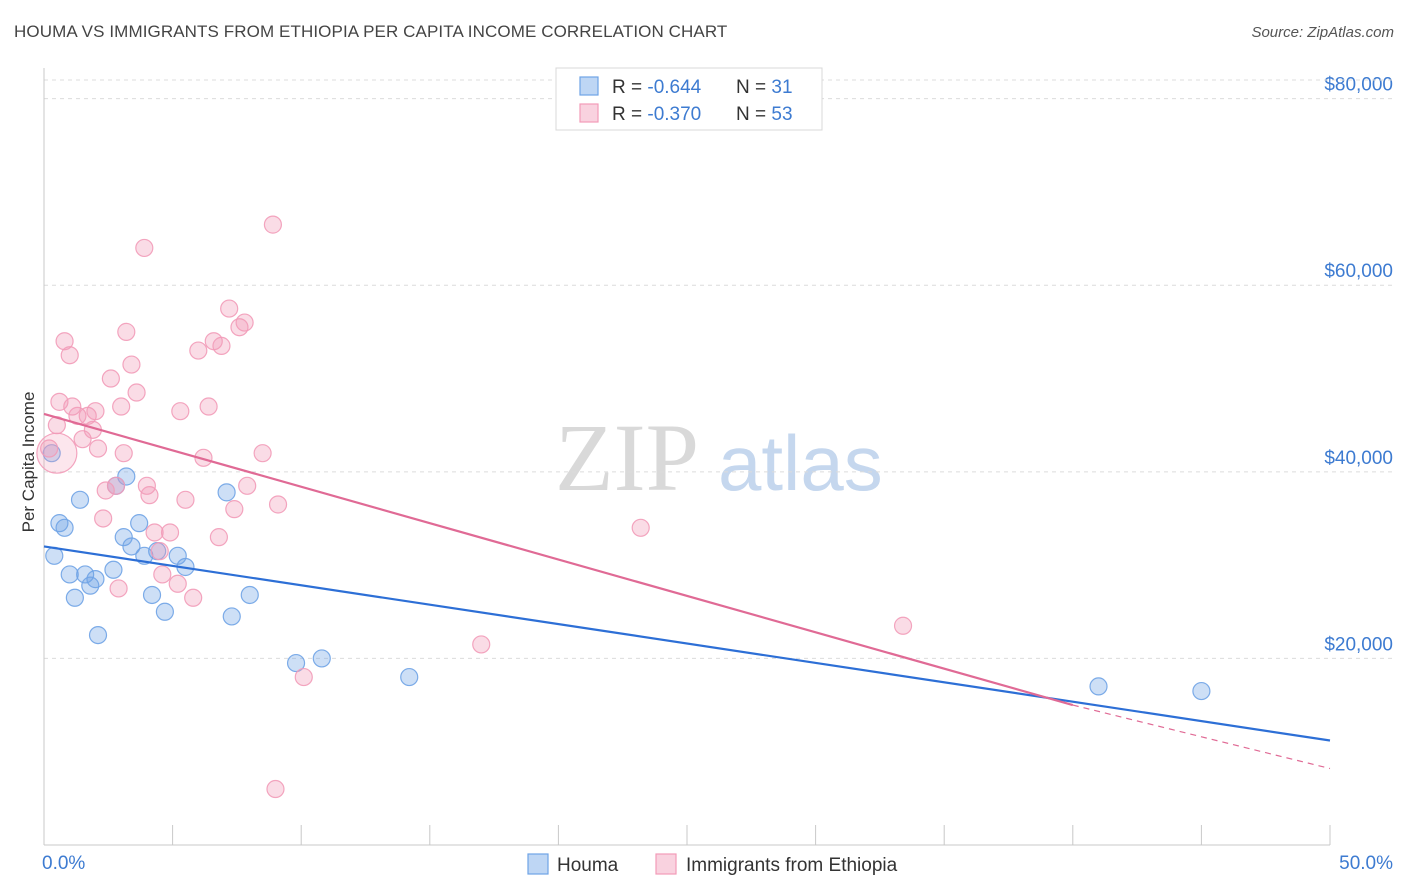  I want to click on bottom-legend: Houma Immigrants from Ethiopia, so click(712, 864).